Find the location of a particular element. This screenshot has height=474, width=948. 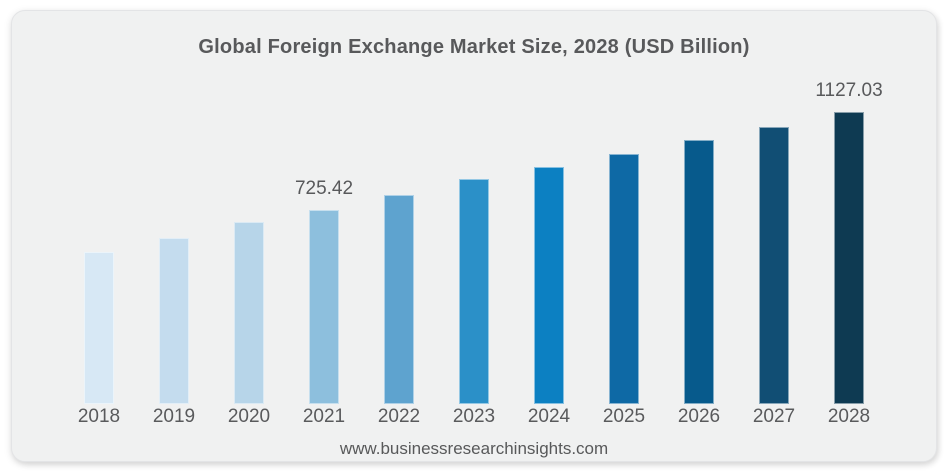

x-tick-2027: 2027 is located at coordinates (774, 416).